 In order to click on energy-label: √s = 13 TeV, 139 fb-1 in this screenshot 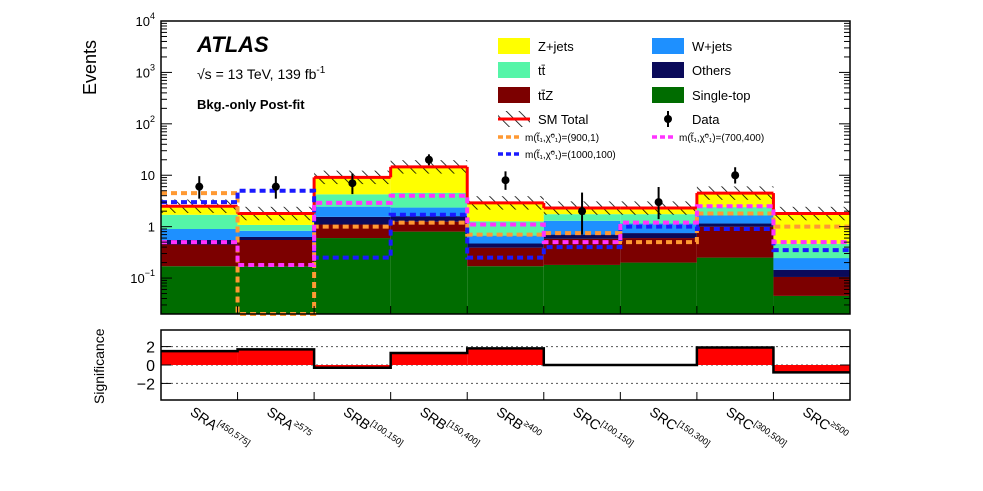, I will do `click(261, 73)`.